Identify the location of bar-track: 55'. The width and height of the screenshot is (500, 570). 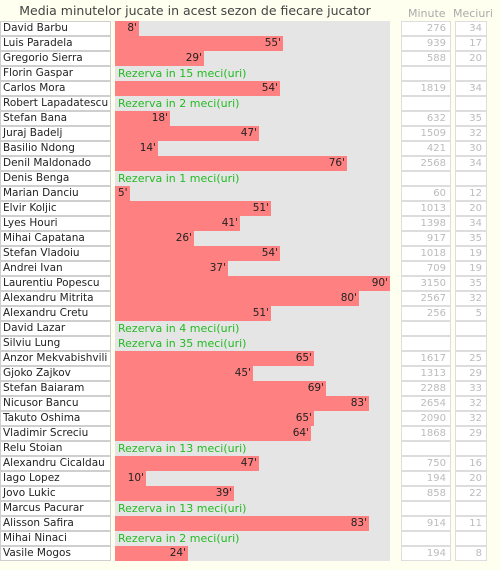
(252, 43).